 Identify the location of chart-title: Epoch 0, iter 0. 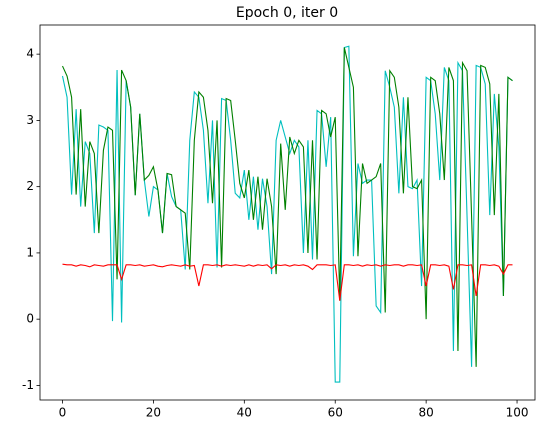
(287, 13).